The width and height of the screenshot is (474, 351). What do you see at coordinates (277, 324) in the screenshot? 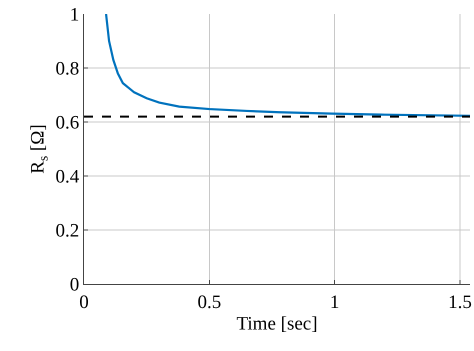
I see `x-axis-title: Time [sec]` at bounding box center [277, 324].